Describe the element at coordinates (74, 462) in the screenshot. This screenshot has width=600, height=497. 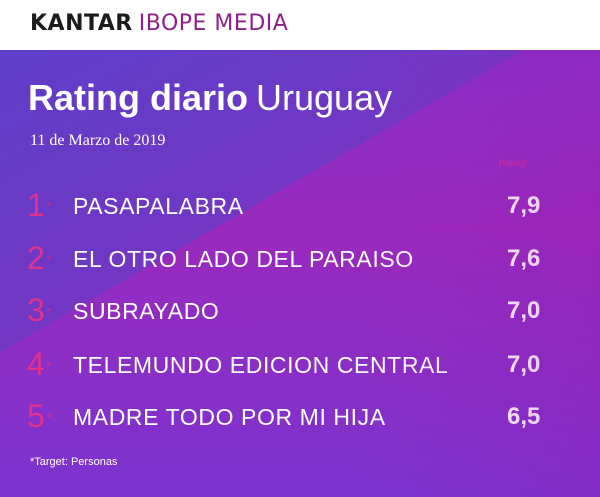
I see `footnote: *Target: Personas` at that location.